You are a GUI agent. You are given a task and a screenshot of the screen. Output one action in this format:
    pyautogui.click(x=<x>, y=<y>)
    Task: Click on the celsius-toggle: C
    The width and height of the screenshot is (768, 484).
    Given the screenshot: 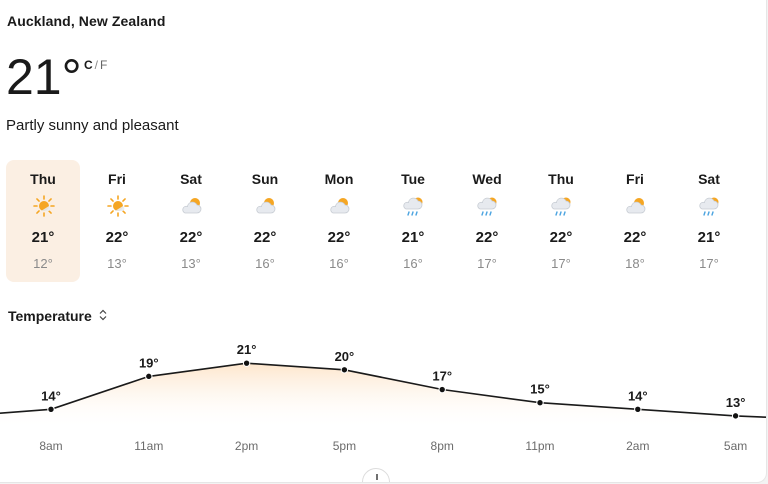 What is the action you would take?
    pyautogui.click(x=88, y=65)
    